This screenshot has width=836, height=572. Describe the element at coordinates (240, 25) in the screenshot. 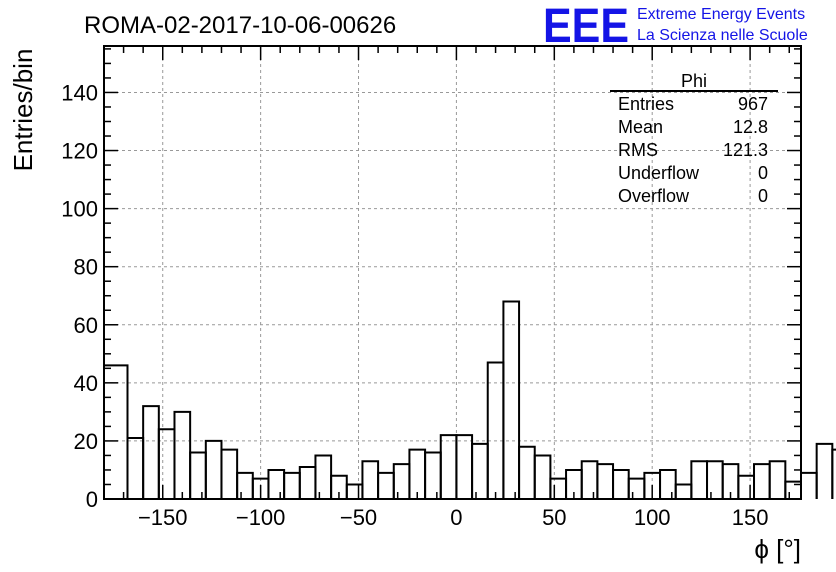

I see `chart-title: ROMA-02-2017-10-06-00626` at that location.